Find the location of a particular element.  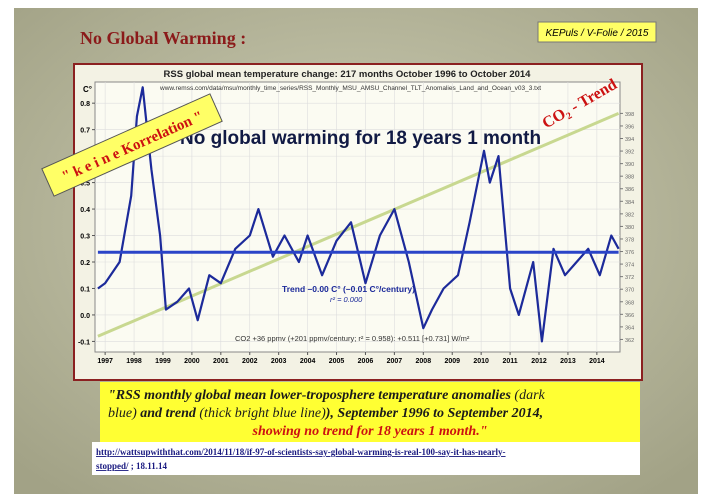

x-tick-label: 2004 is located at coordinates (308, 361).